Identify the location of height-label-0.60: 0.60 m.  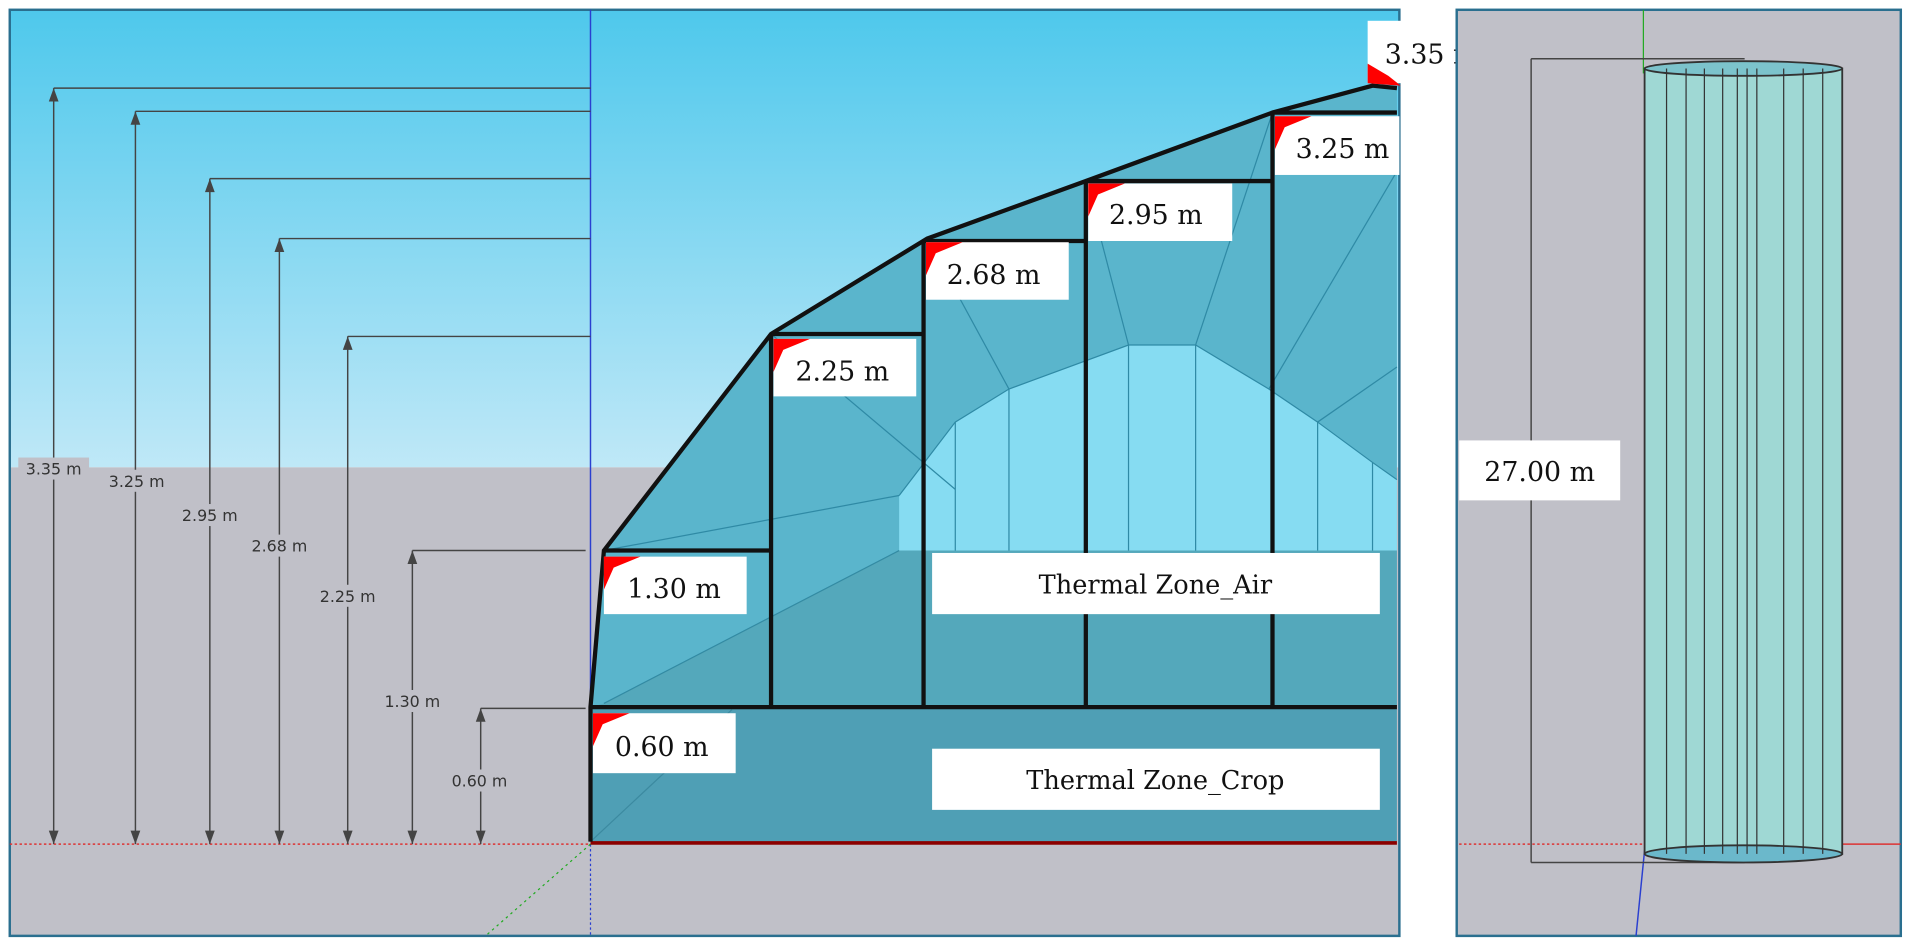
(664, 743).